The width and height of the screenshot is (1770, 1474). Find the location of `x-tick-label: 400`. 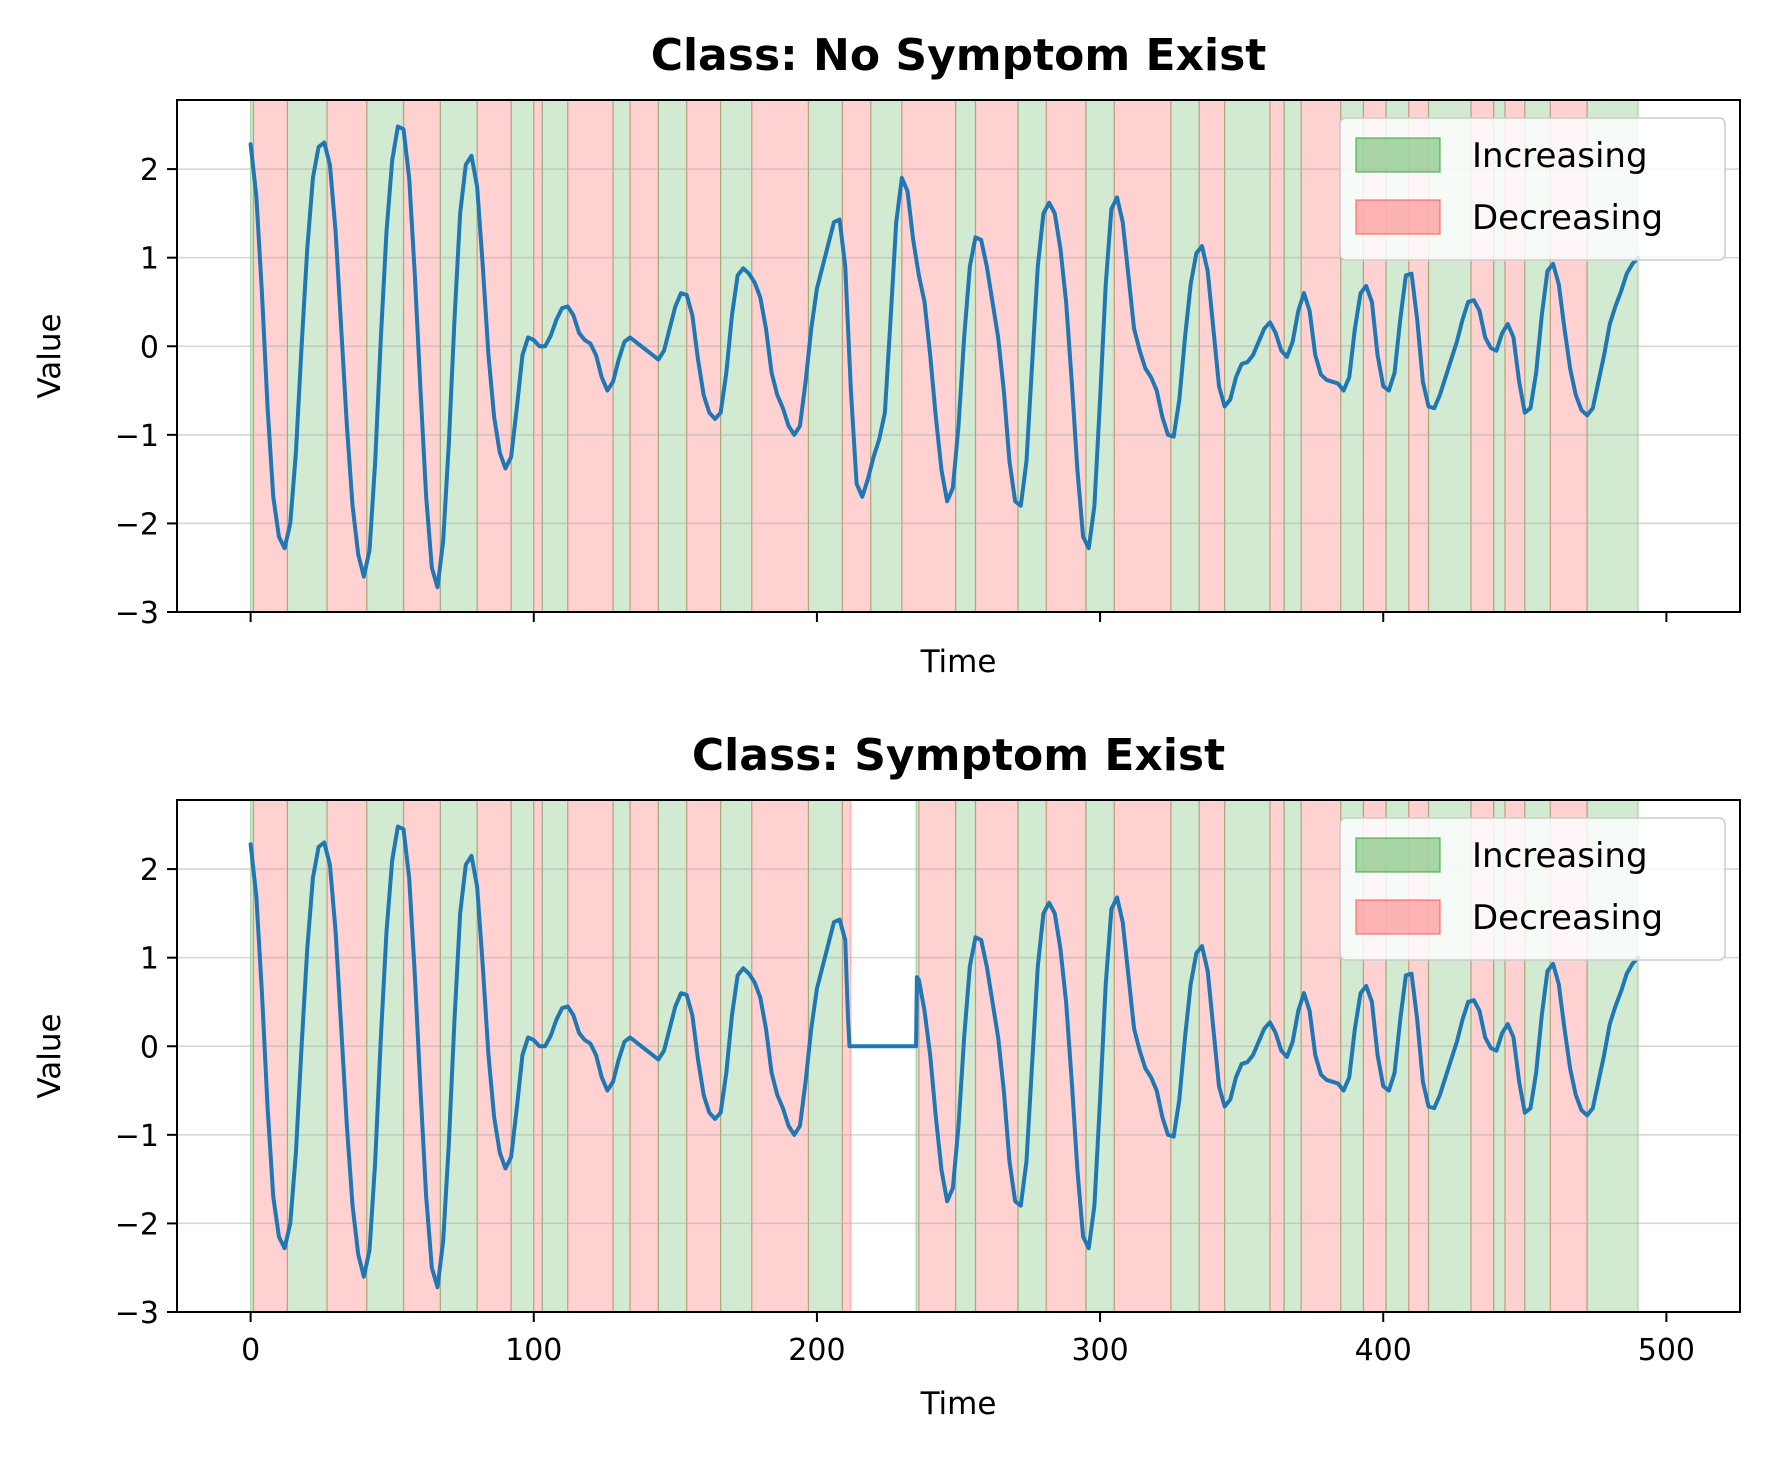

x-tick-label: 400 is located at coordinates (1383, 1350).